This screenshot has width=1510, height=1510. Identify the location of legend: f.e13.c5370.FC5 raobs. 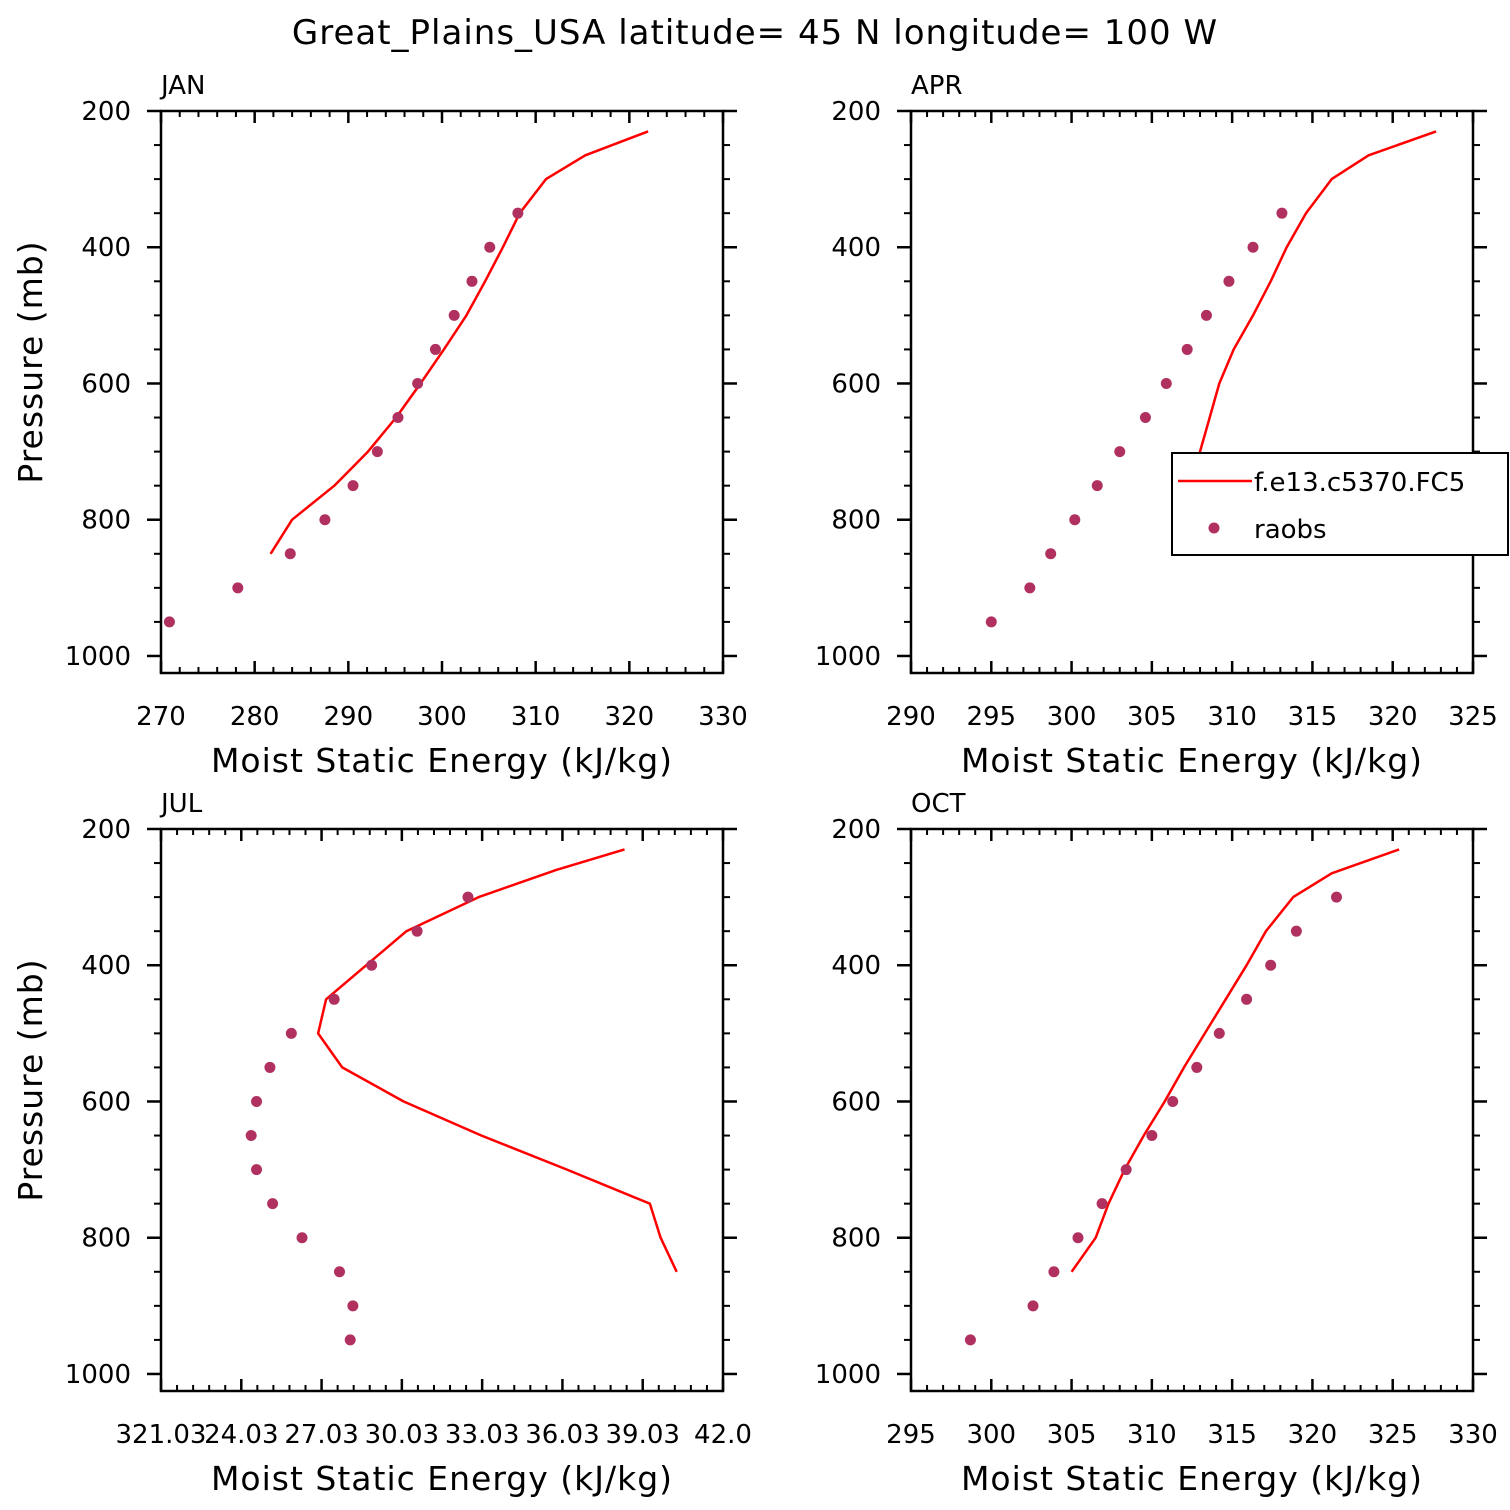
(1340, 504).